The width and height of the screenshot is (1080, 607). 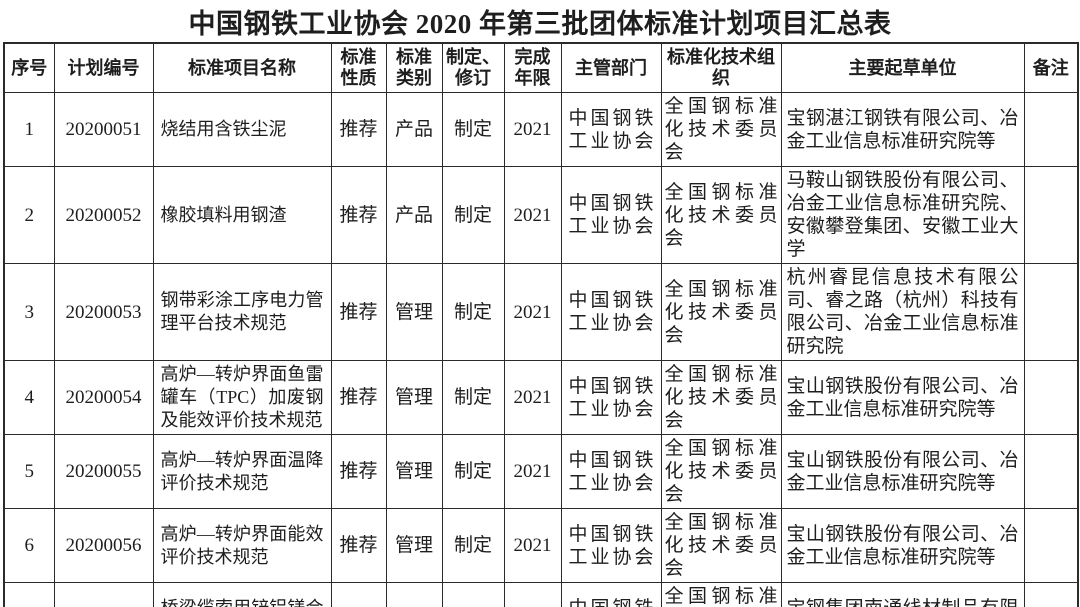 I want to click on cell-plan-number: 20200056, so click(x=103, y=545).